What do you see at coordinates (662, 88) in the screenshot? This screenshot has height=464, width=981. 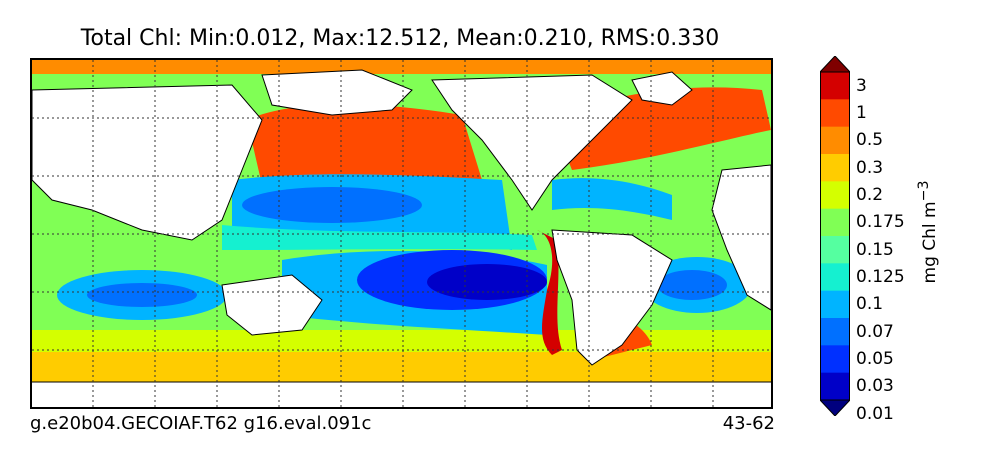 I see `greenland-land` at bounding box center [662, 88].